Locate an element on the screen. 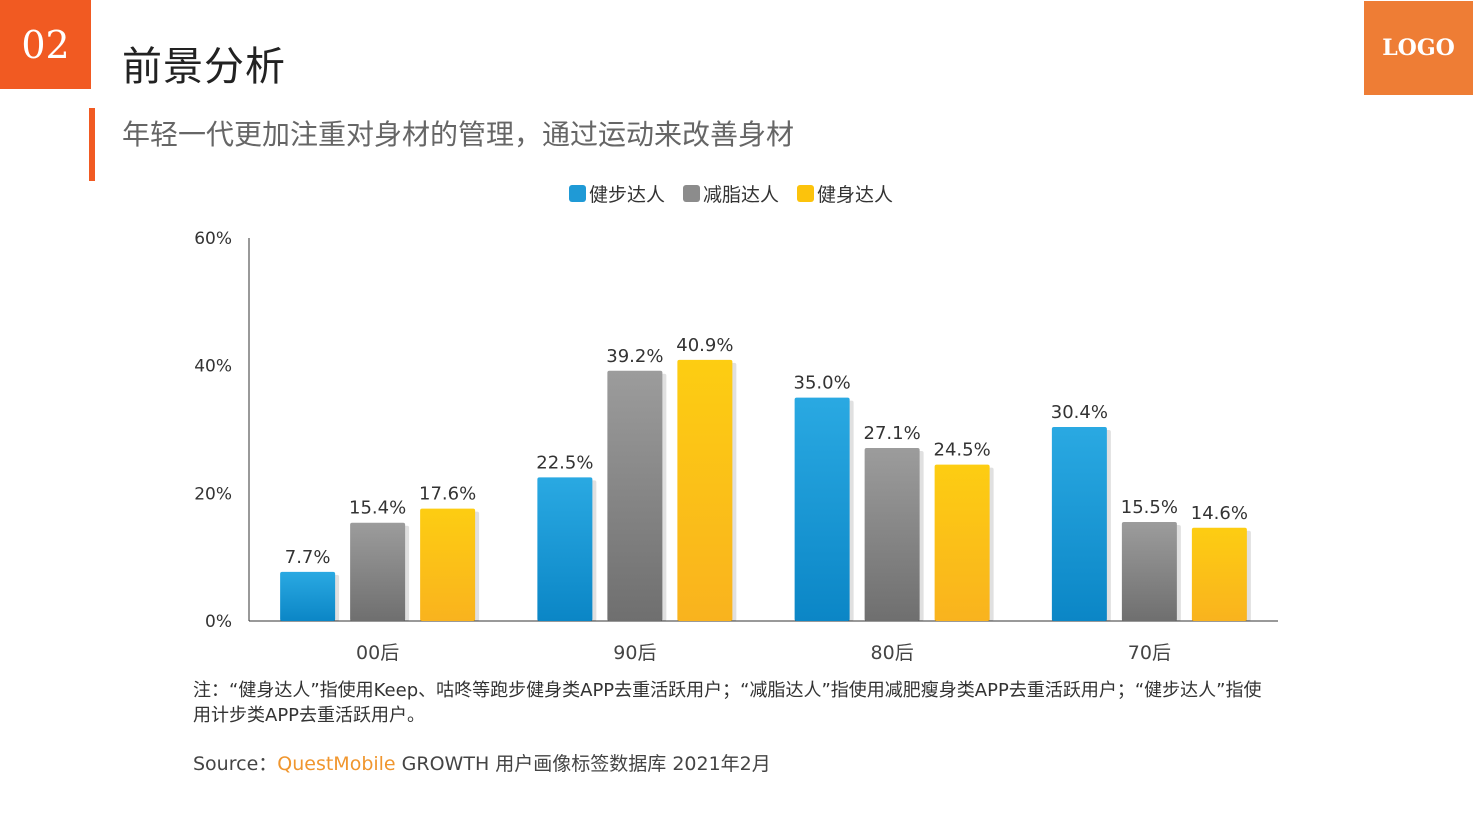 The image size is (1473, 825). data-label: 30.4% is located at coordinates (1079, 412).